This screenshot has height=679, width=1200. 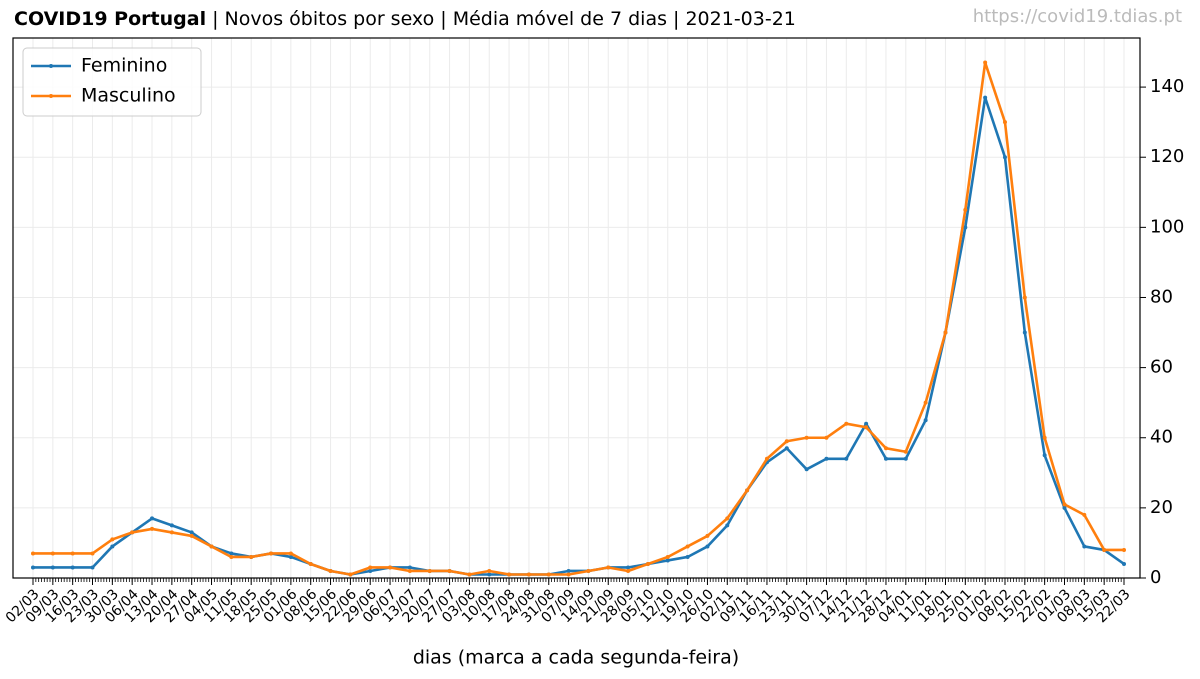 I want to click on y-tick-label: 120, so click(x=1167, y=156).